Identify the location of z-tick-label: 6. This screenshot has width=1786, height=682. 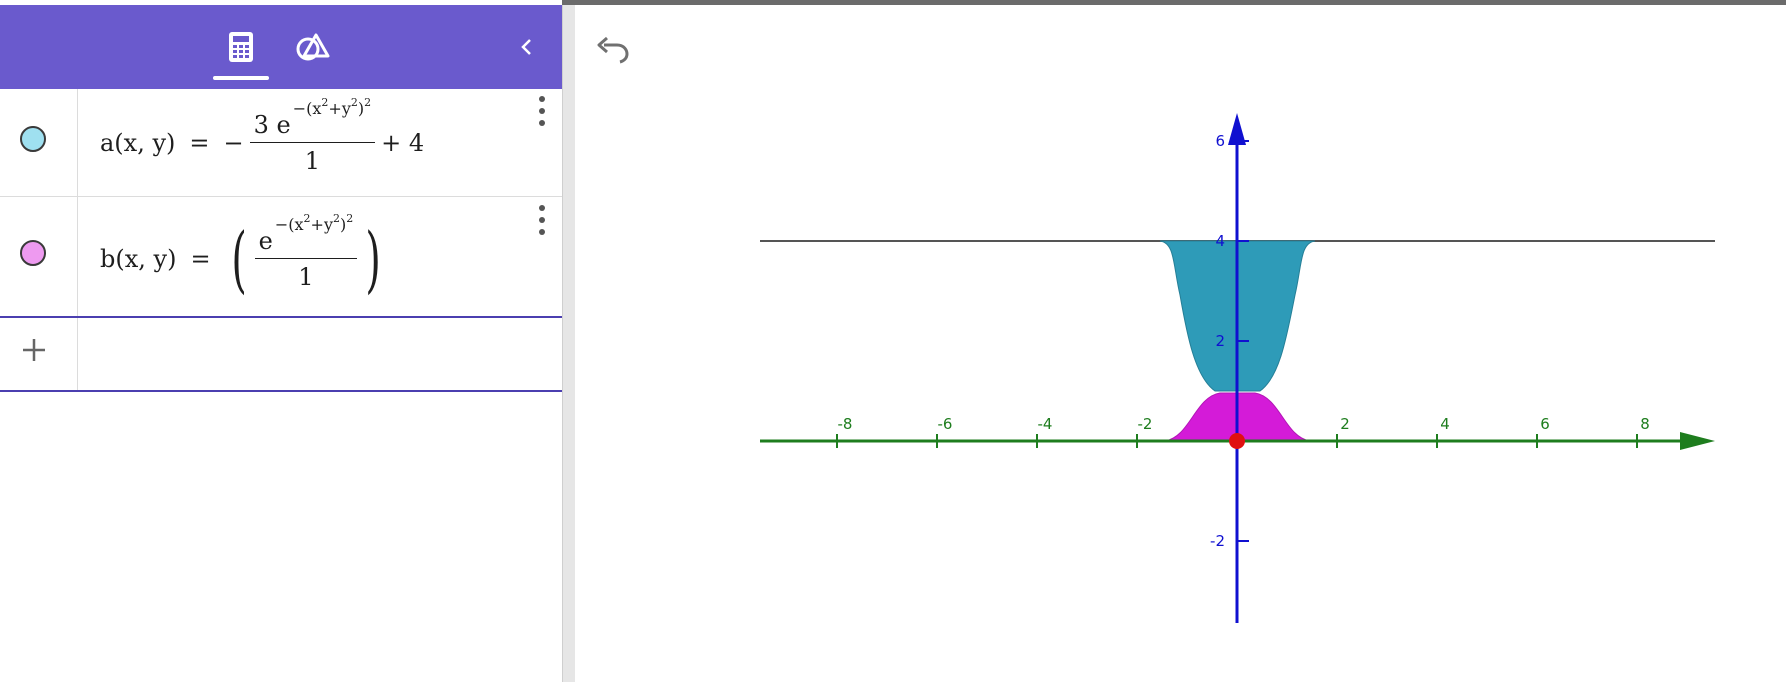
(1220, 141).